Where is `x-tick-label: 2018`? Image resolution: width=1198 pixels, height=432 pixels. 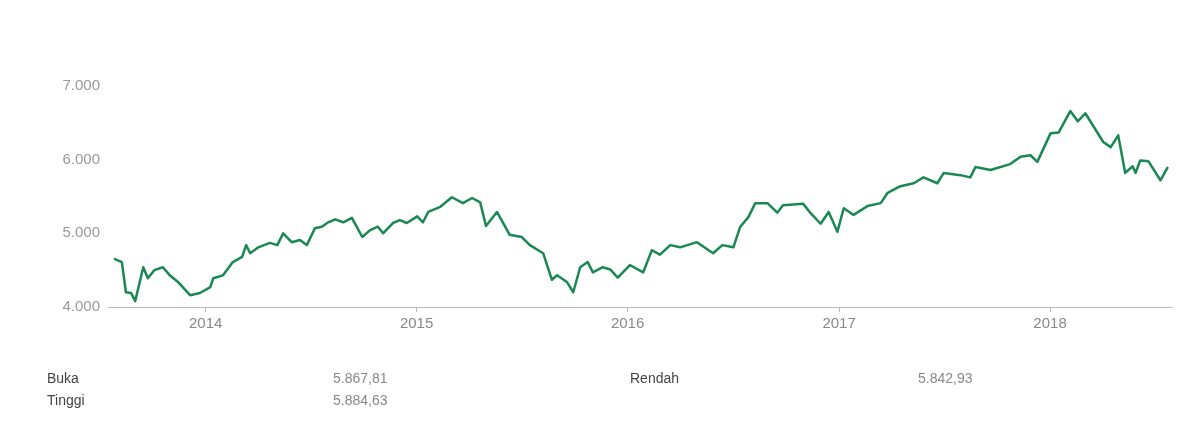
x-tick-label: 2018 is located at coordinates (1050, 323).